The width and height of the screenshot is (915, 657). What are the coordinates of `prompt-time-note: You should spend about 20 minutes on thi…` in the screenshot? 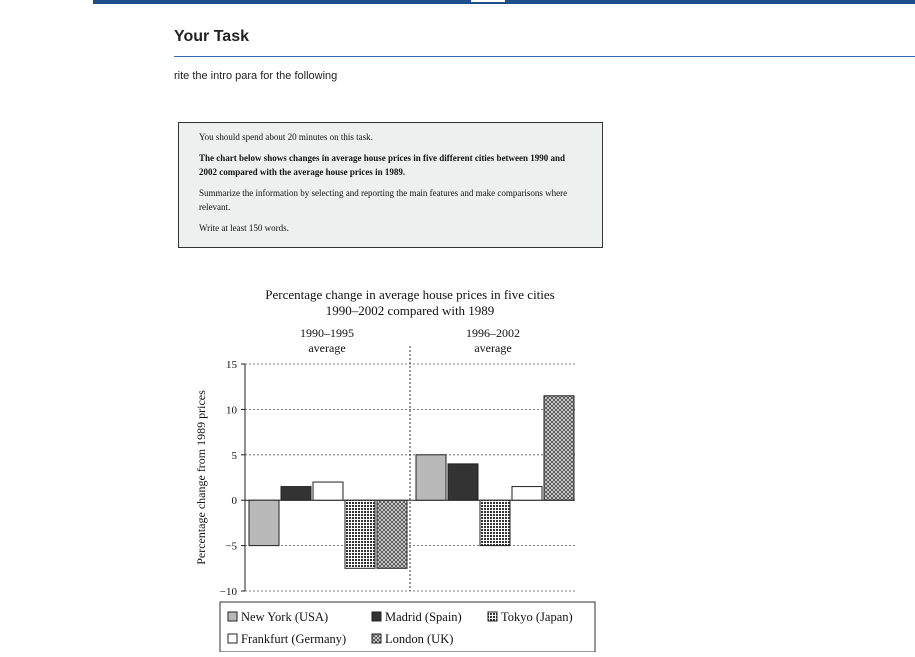 It's located at (286, 137).